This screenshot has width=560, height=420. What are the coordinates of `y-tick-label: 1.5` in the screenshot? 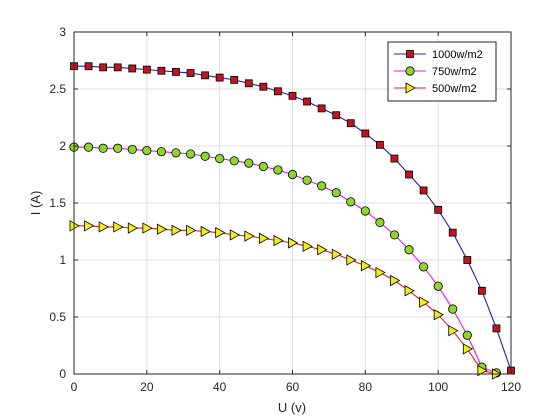 It's located at (57, 203).